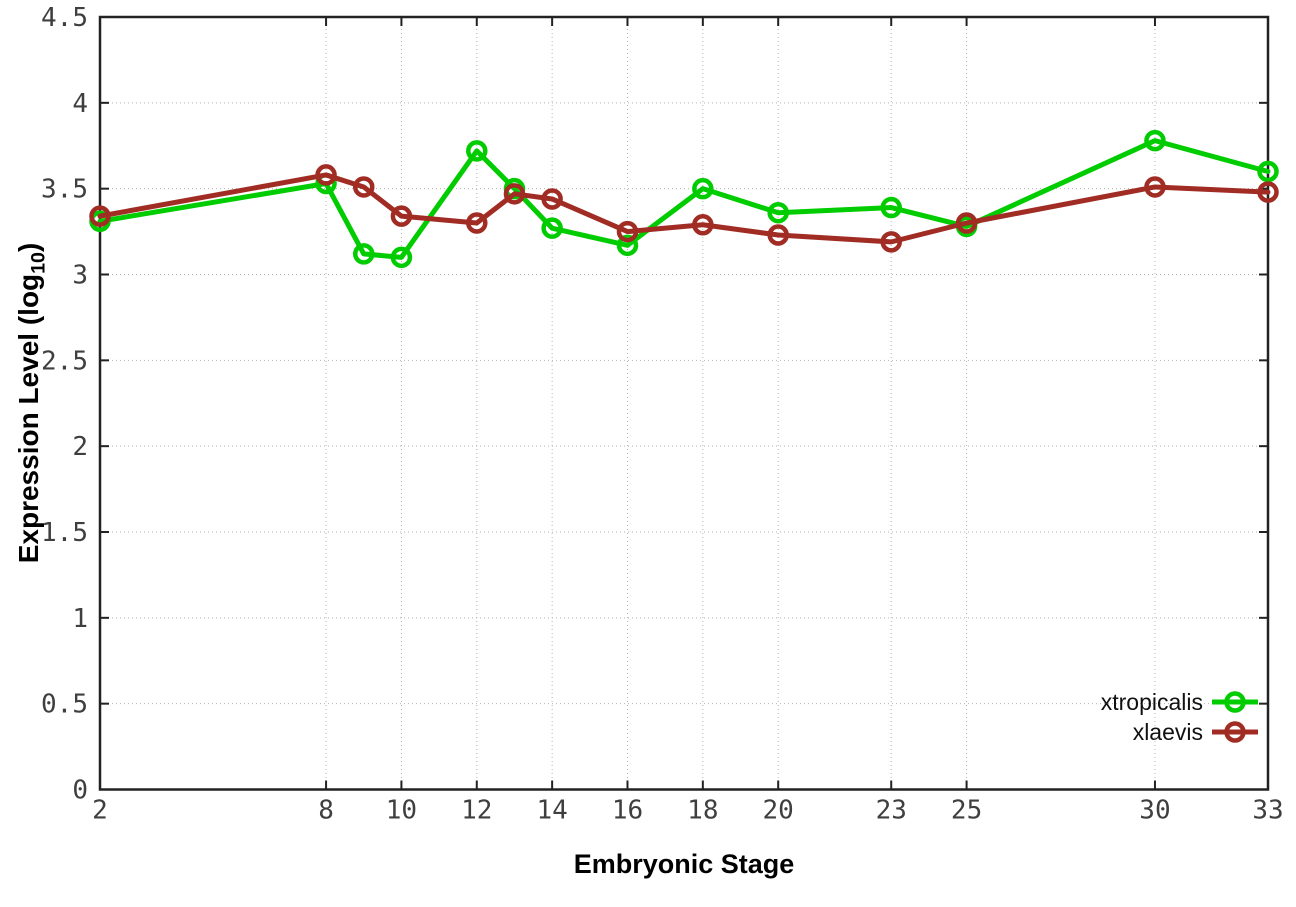  What do you see at coordinates (702, 811) in the screenshot?
I see `x-tick-label-18: 18` at bounding box center [702, 811].